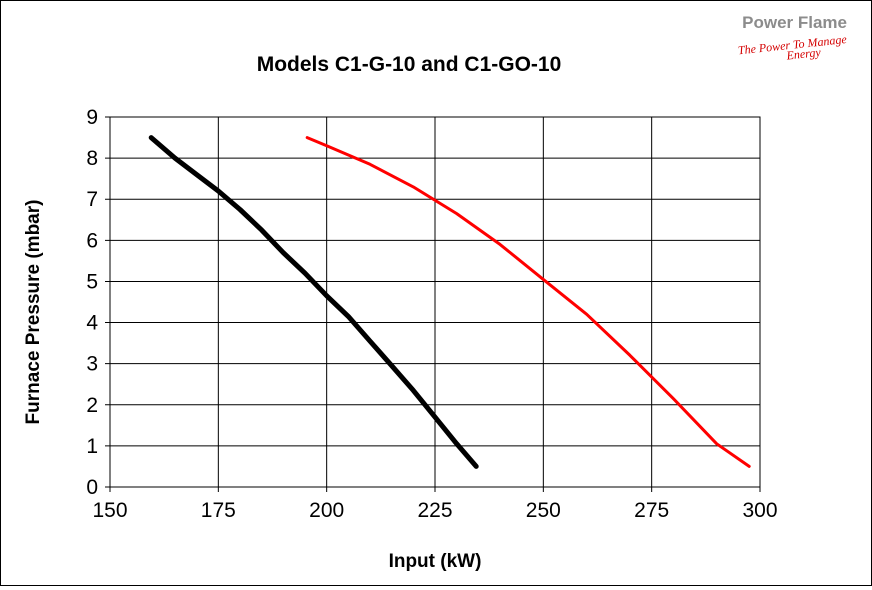 The width and height of the screenshot is (872, 590). Describe the element at coordinates (794, 22) in the screenshot. I see `logo-brand: Power Flame` at that location.